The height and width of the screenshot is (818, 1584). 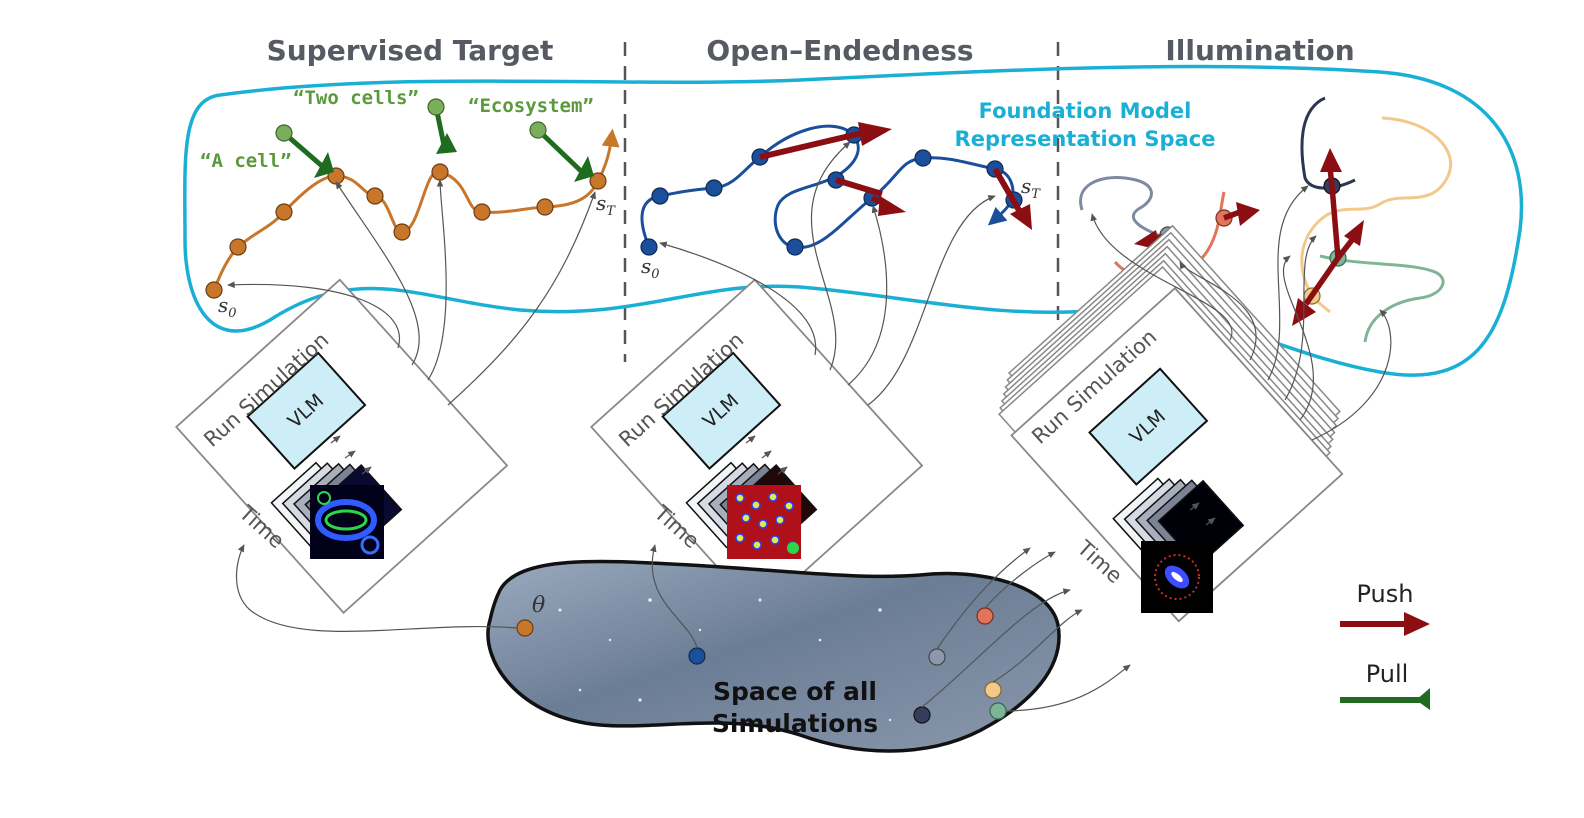 I want to click on push-arrow-icon, so click(x=1385, y=624).